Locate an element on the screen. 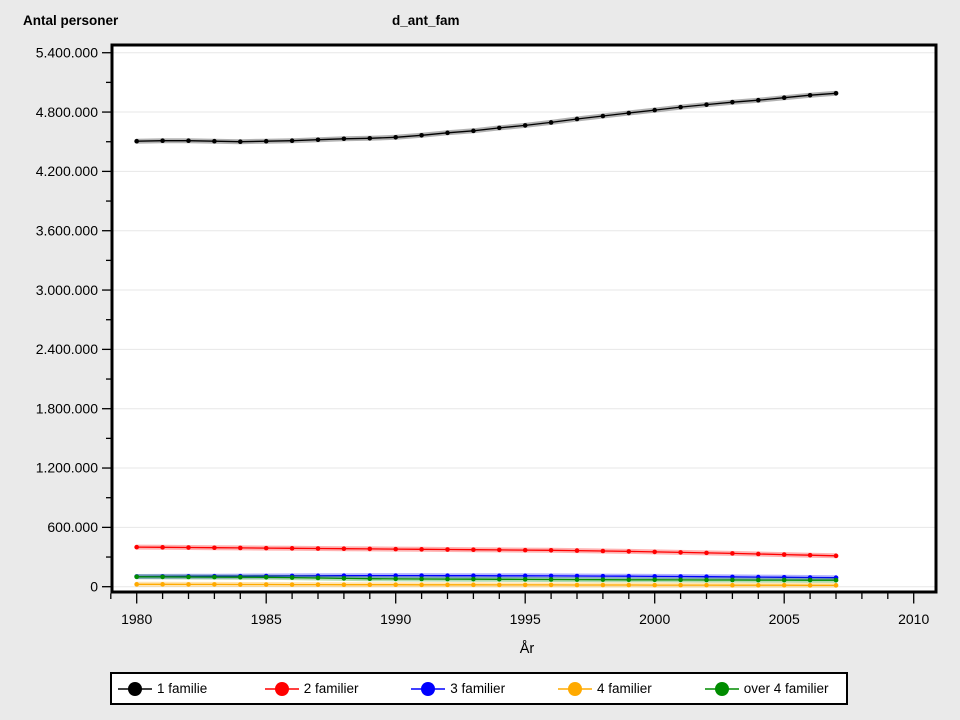 This screenshot has width=960, height=720. x-tick-label: 2010 is located at coordinates (913, 619).